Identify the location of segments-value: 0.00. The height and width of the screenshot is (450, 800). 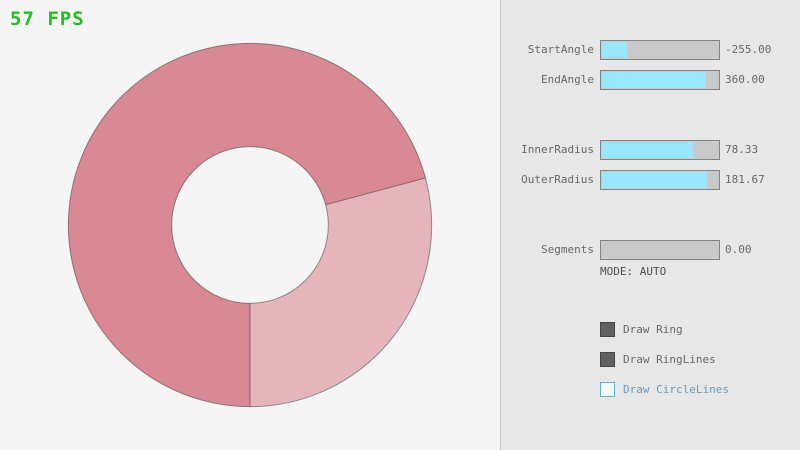
(738, 249).